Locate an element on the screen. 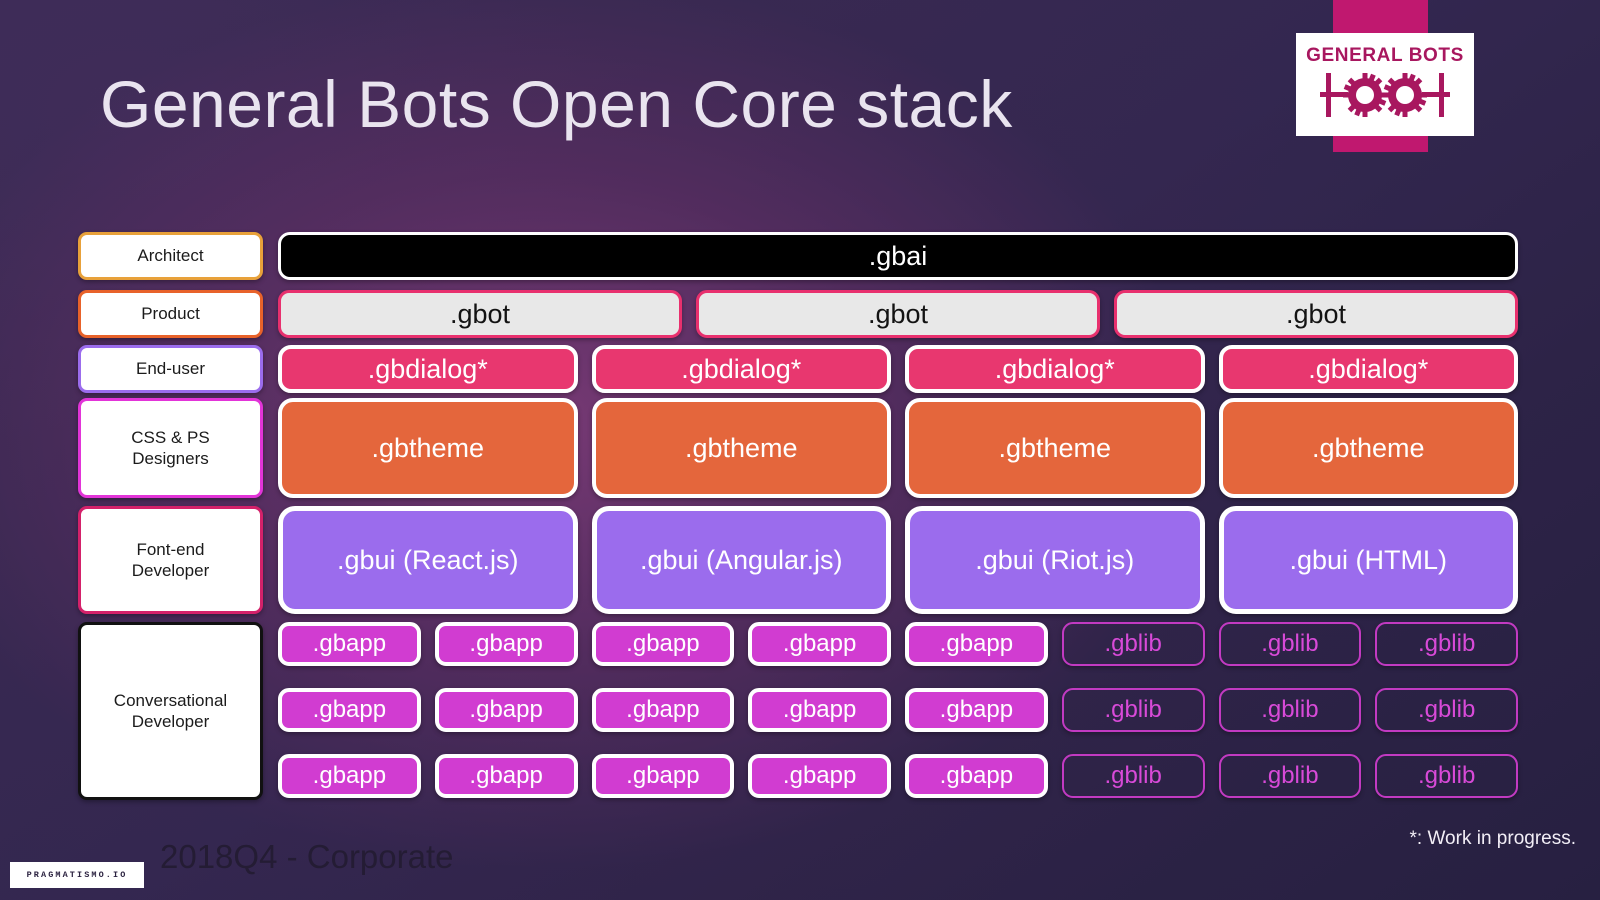 Image resolution: width=1600 pixels, height=900 pixels. role-label-end-user: End-user is located at coordinates (170, 369).